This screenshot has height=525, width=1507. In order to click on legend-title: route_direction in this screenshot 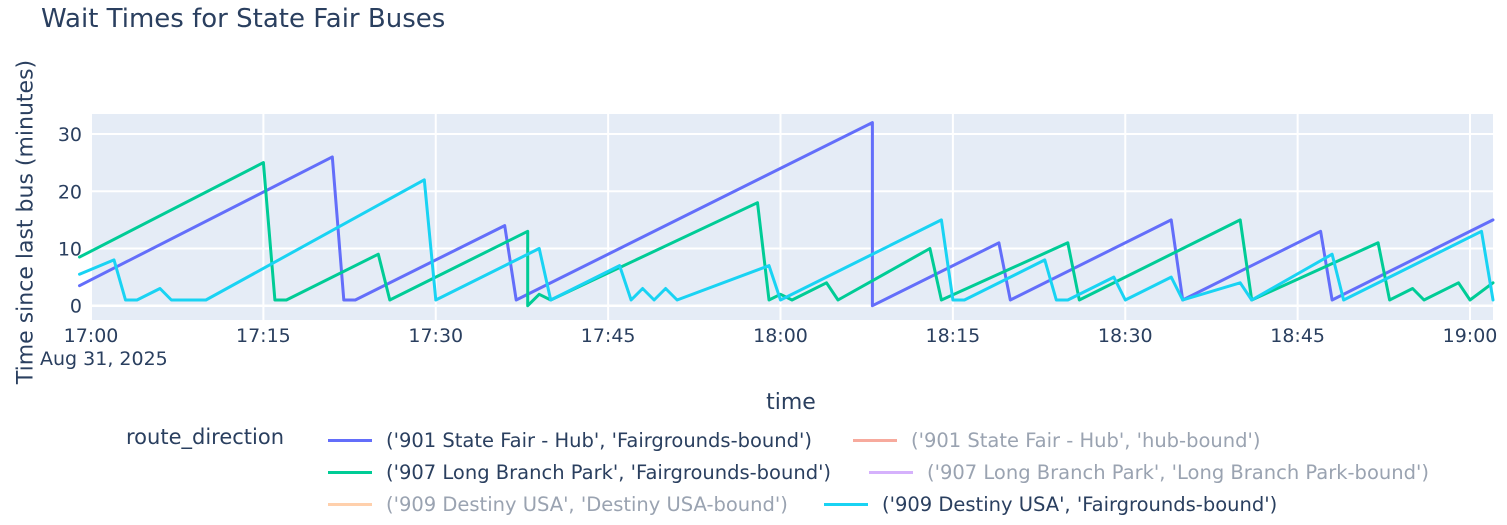, I will do `click(205, 437)`.